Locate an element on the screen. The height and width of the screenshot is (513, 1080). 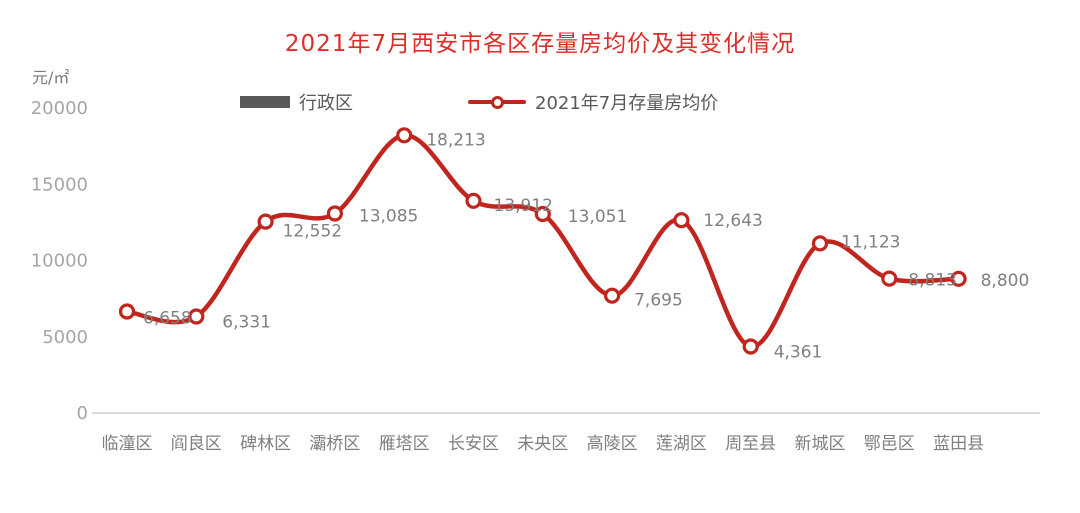
data-point-label: 11,123 is located at coordinates (870, 242).